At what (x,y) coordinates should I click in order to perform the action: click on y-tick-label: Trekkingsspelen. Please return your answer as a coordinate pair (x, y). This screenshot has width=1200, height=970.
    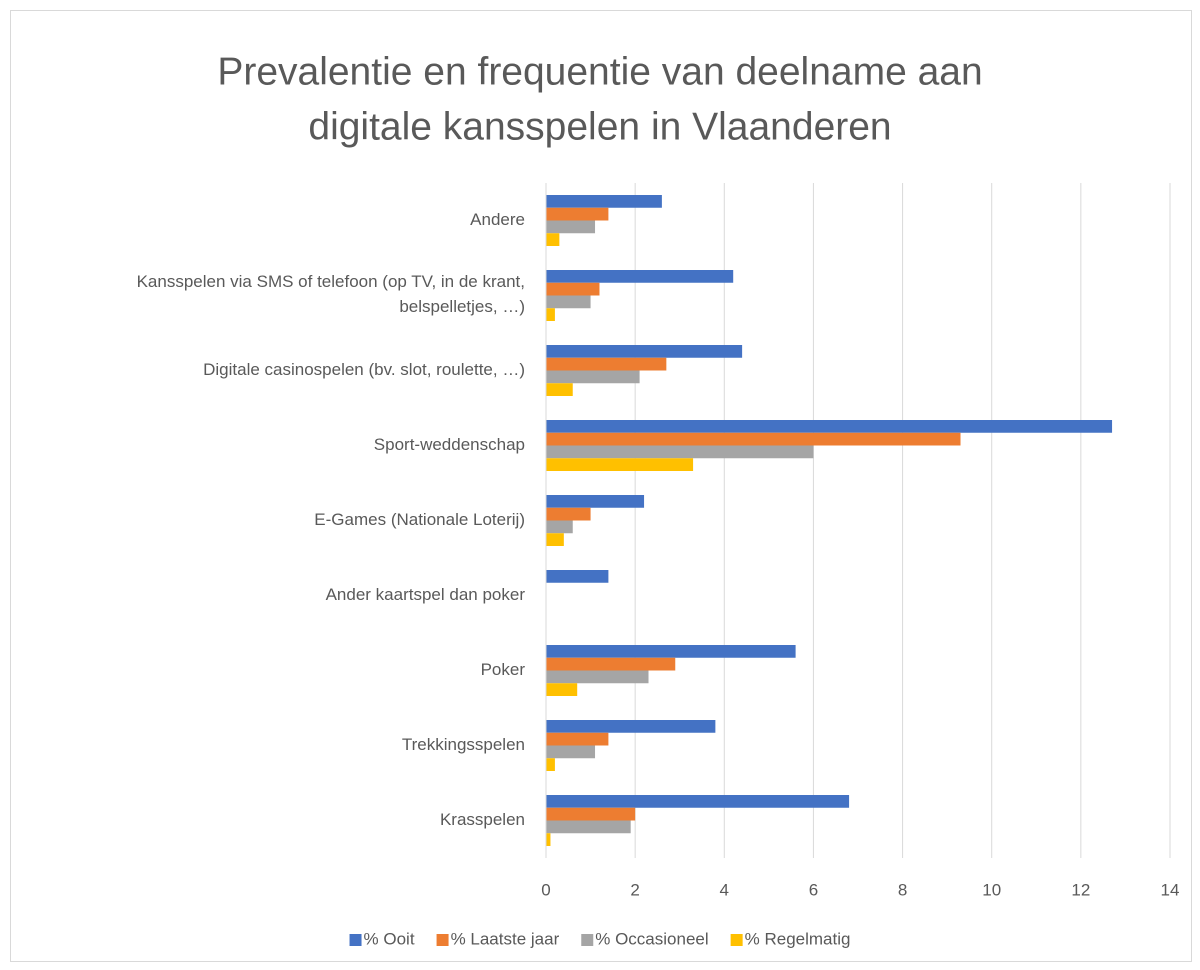
    Looking at the image, I should click on (463, 744).